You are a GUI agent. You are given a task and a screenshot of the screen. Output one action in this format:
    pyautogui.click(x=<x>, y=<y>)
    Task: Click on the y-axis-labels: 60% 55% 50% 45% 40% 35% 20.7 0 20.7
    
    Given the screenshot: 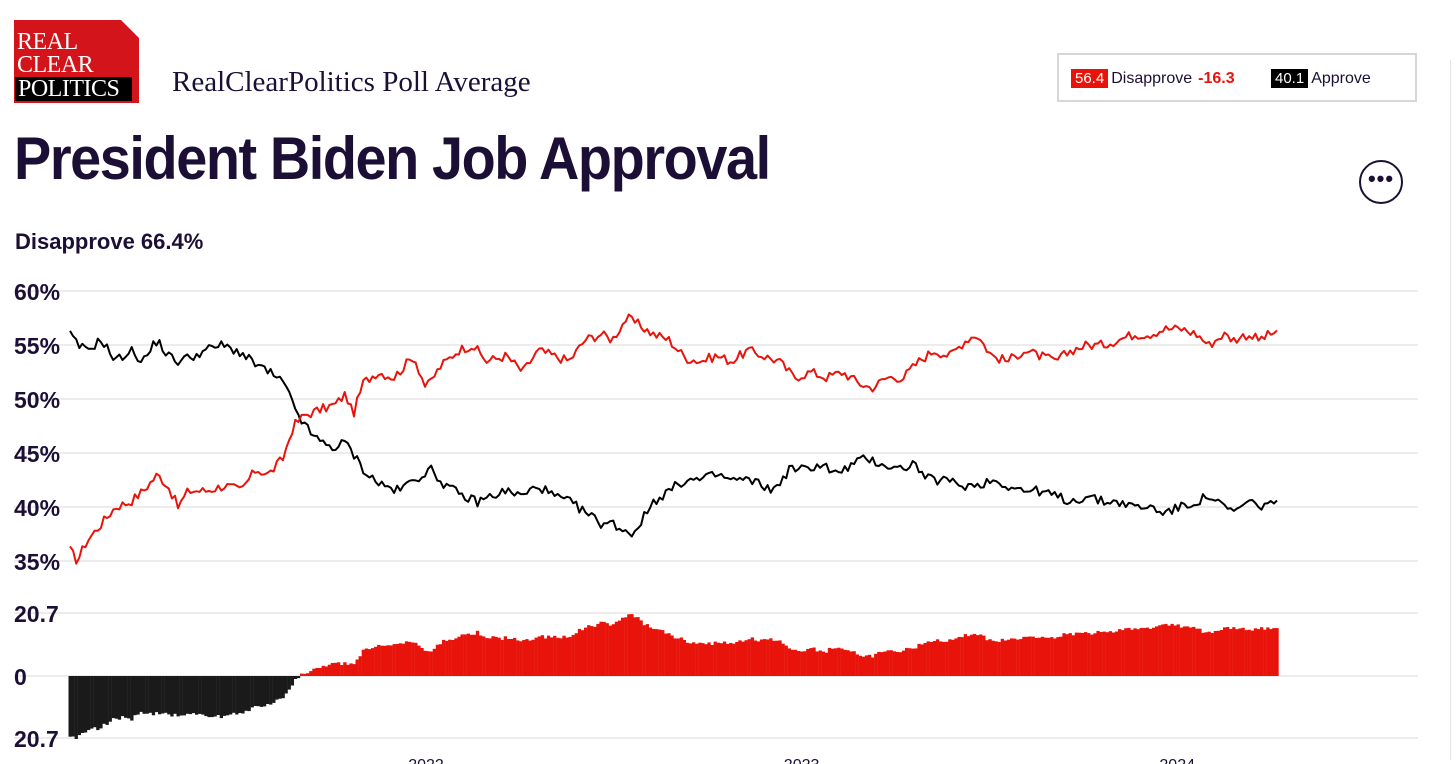 What is the action you would take?
    pyautogui.click(x=37, y=515)
    